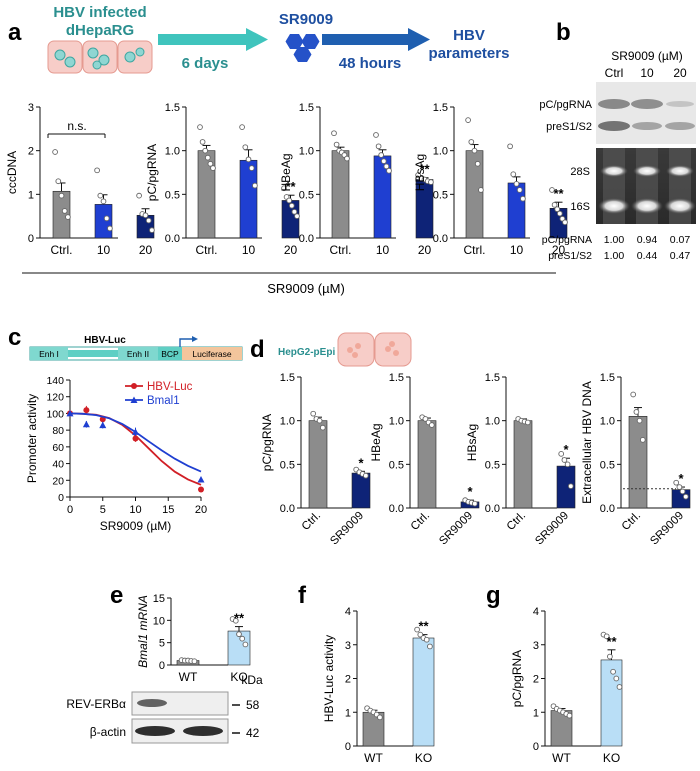  I want to click on significance-2: **, so click(424, 169).